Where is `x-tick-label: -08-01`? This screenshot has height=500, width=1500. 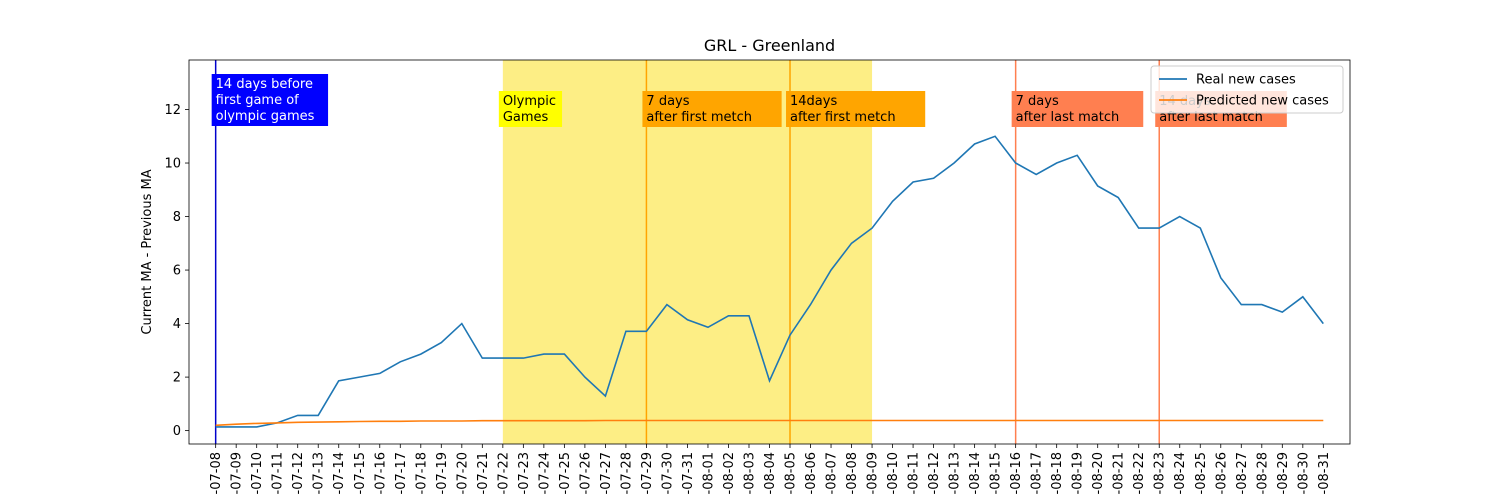
x-tick-label: -08-01 is located at coordinates (708, 473).